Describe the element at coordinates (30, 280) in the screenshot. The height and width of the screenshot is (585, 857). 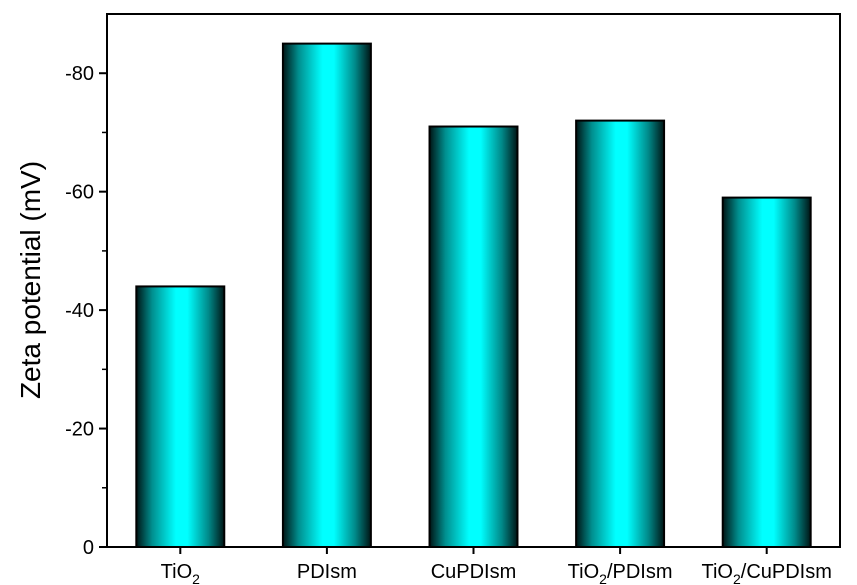
I see `y-axis-label: Zeta potential (mV)` at that location.